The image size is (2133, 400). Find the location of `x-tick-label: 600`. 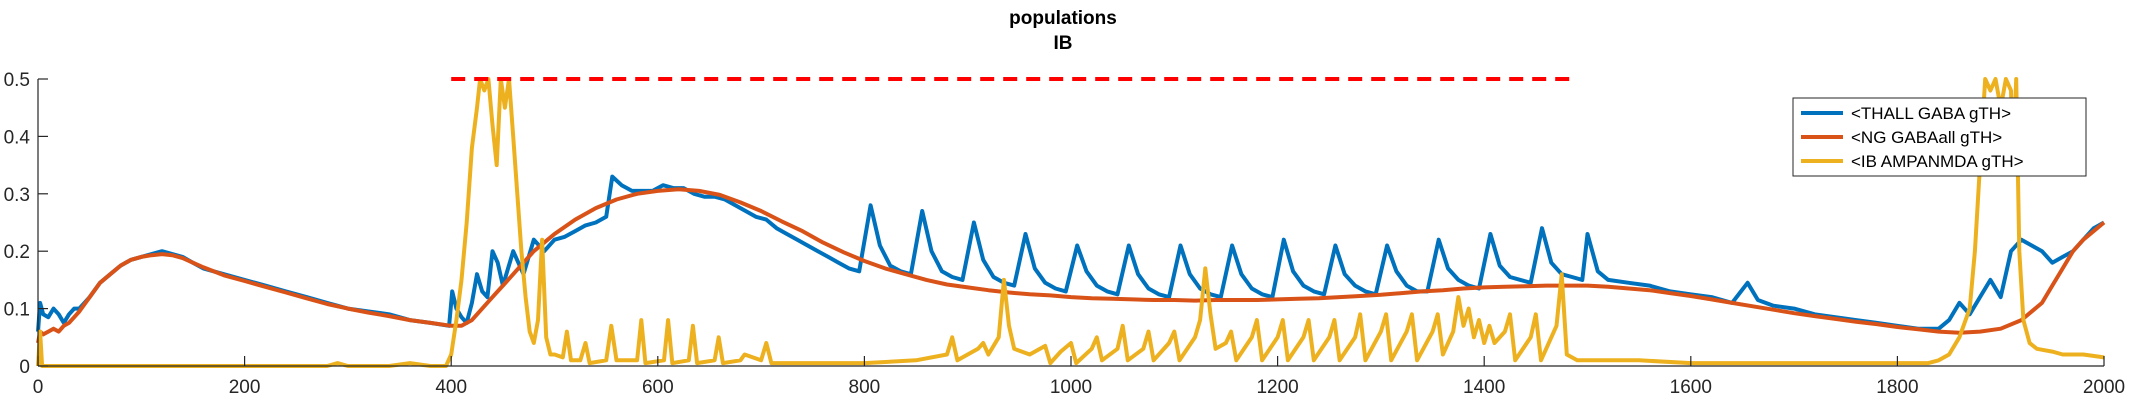

x-tick-label: 600 is located at coordinates (658, 387).